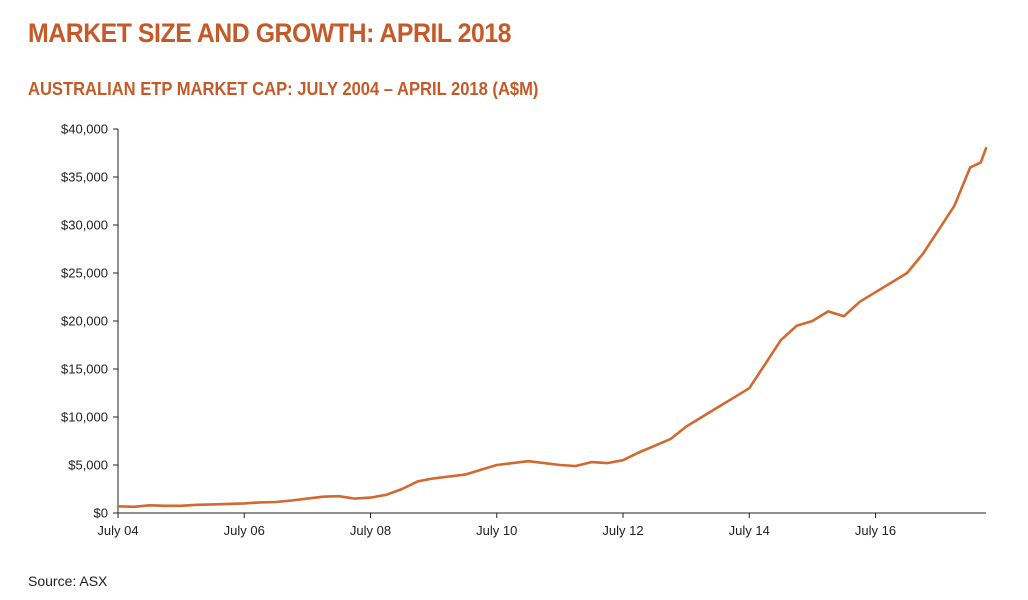  I want to click on y-tick-label: $20,000, so click(84, 321).